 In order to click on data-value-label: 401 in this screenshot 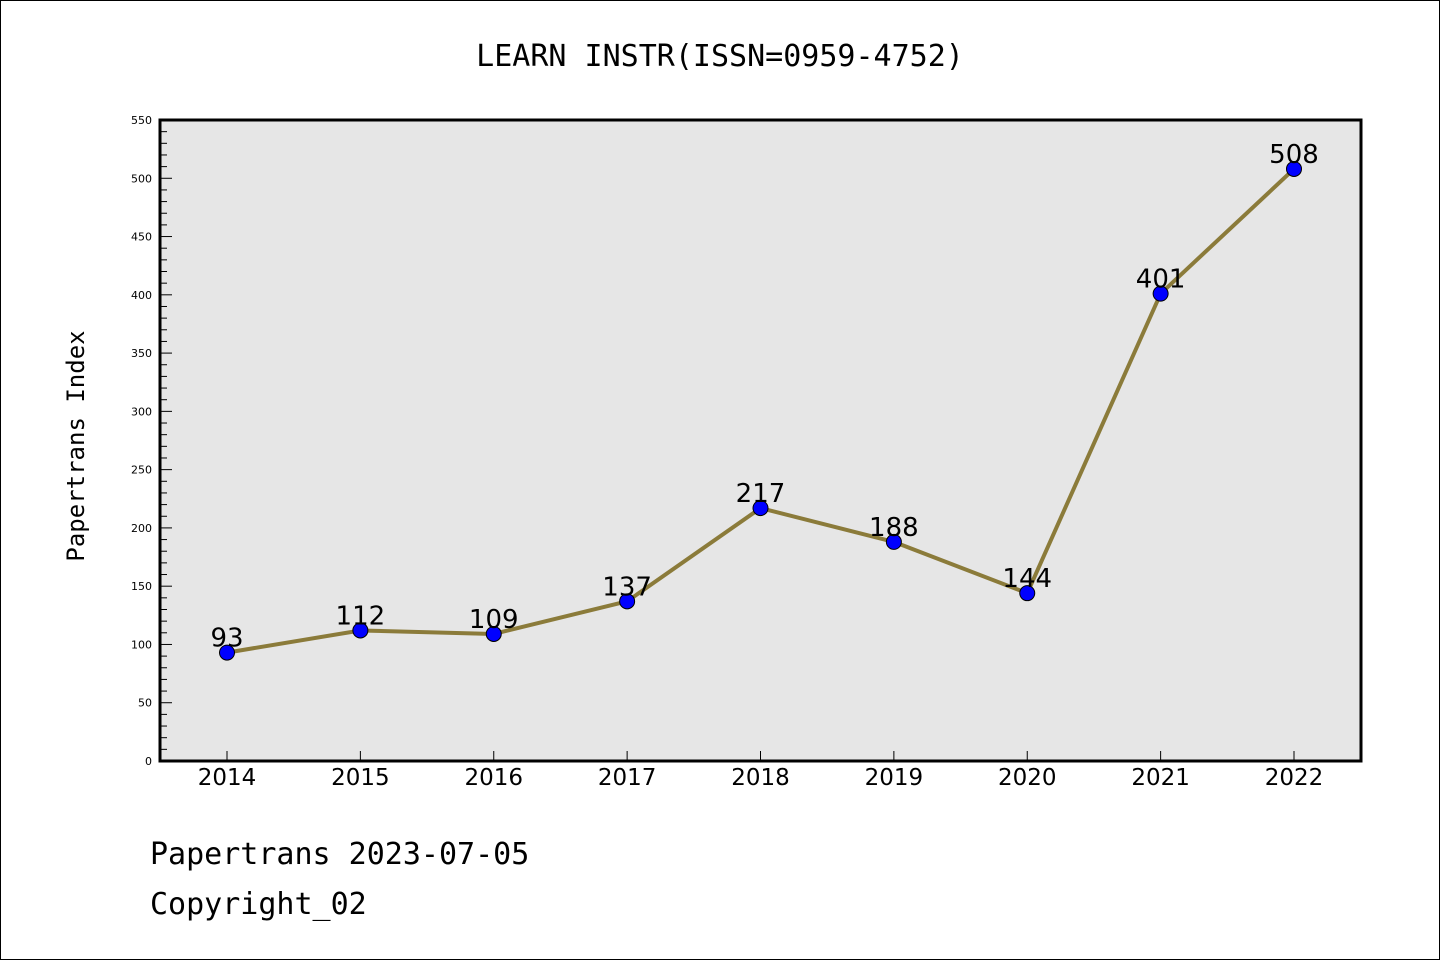, I will do `click(1161, 280)`.